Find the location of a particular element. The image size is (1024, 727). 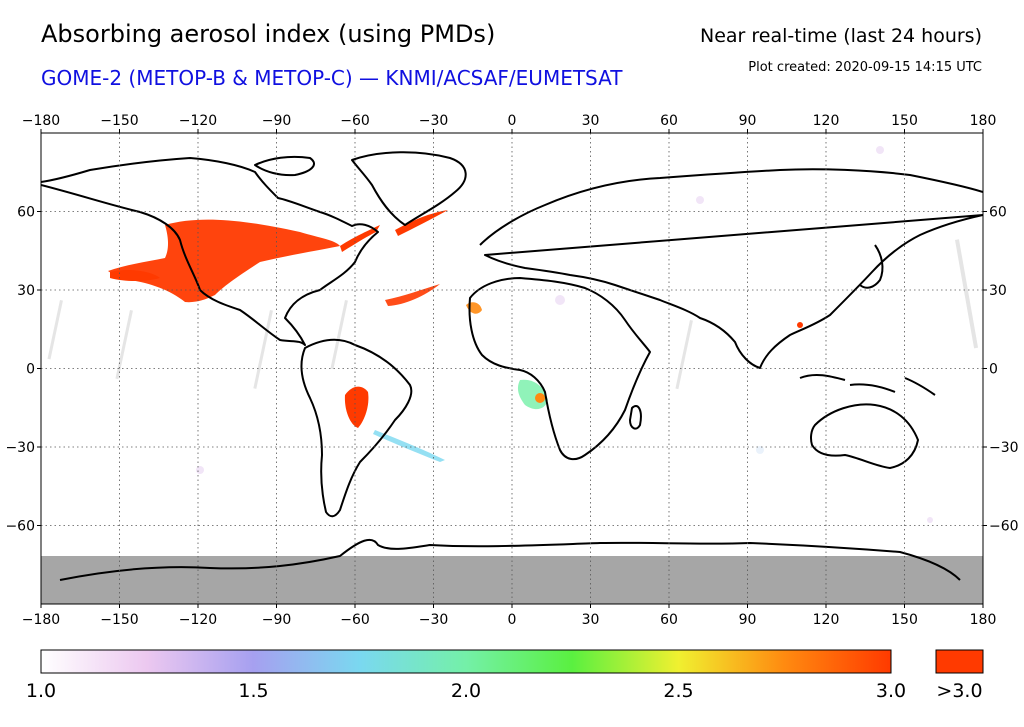

lon-tick-label-bottom: 60 is located at coordinates (669, 620).